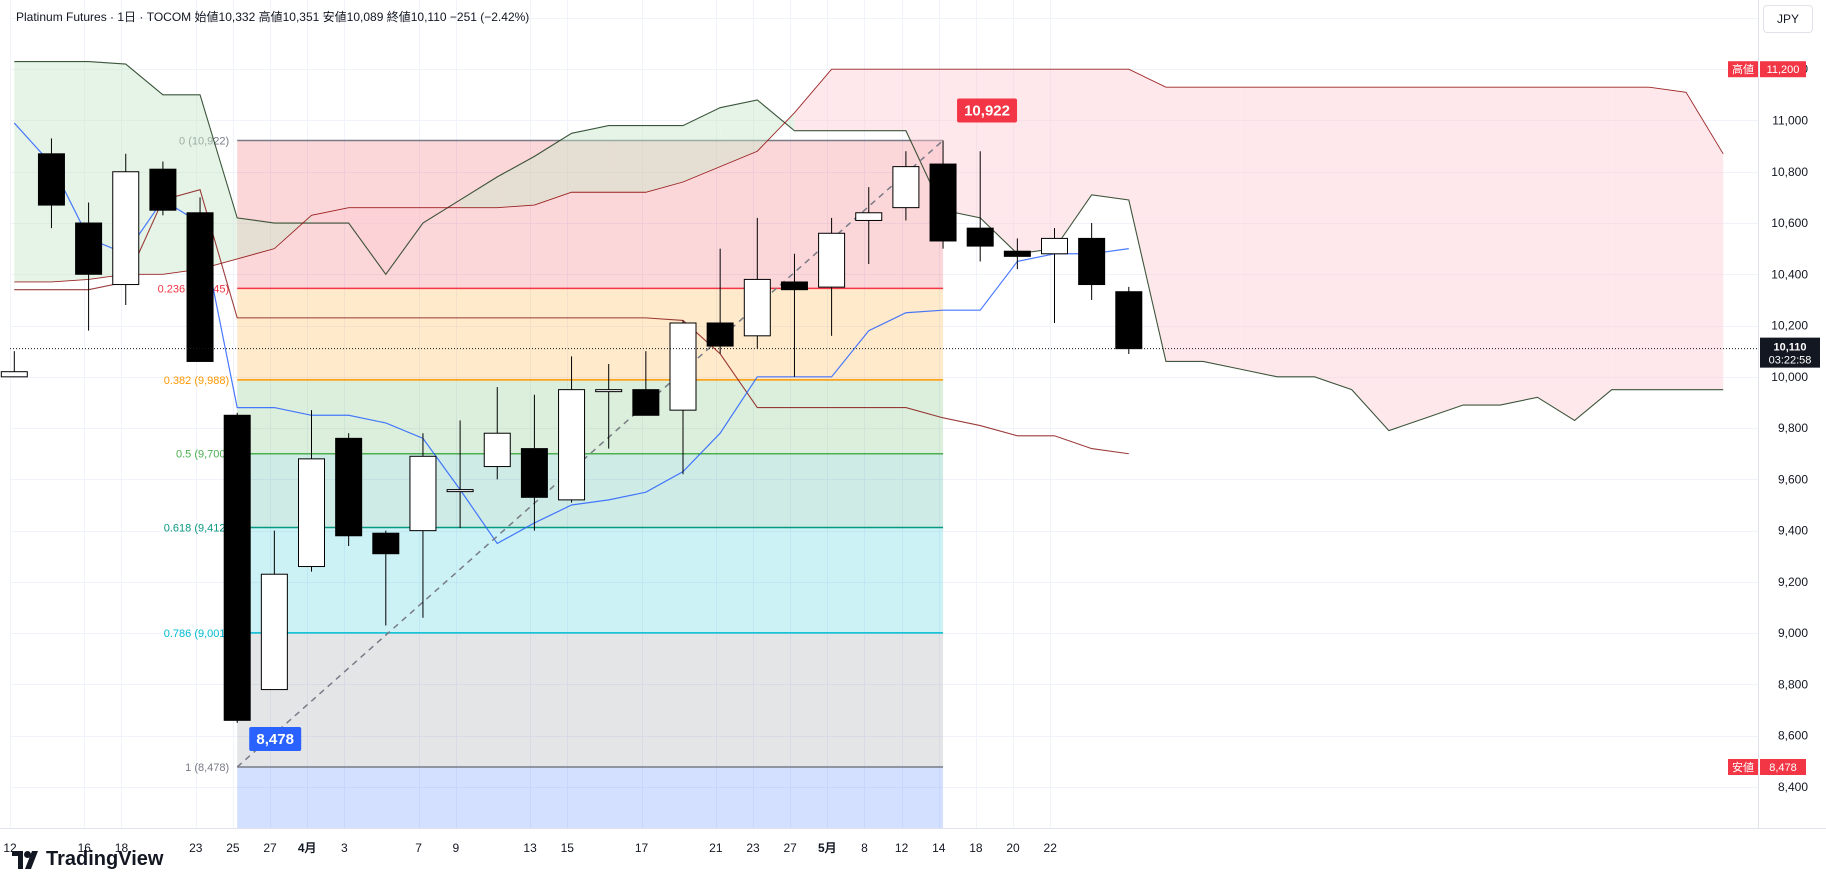 The width and height of the screenshot is (1826, 881). I want to click on tradingview-logo: TradingView, so click(87, 859).